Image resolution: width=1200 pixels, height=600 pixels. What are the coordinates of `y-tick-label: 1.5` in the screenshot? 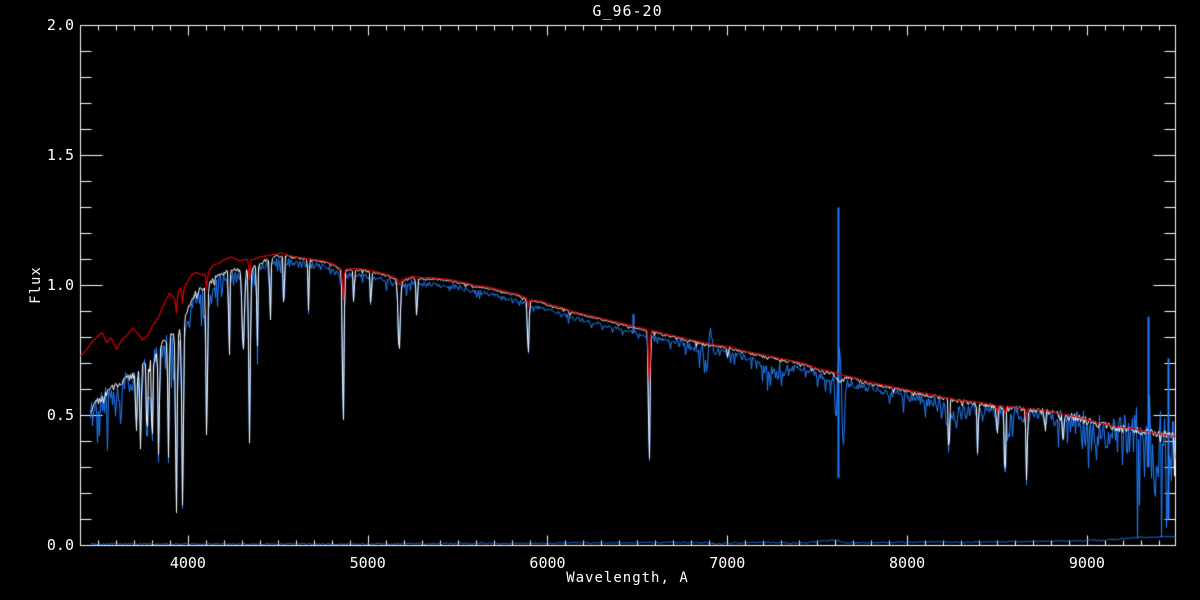 It's located at (60, 155).